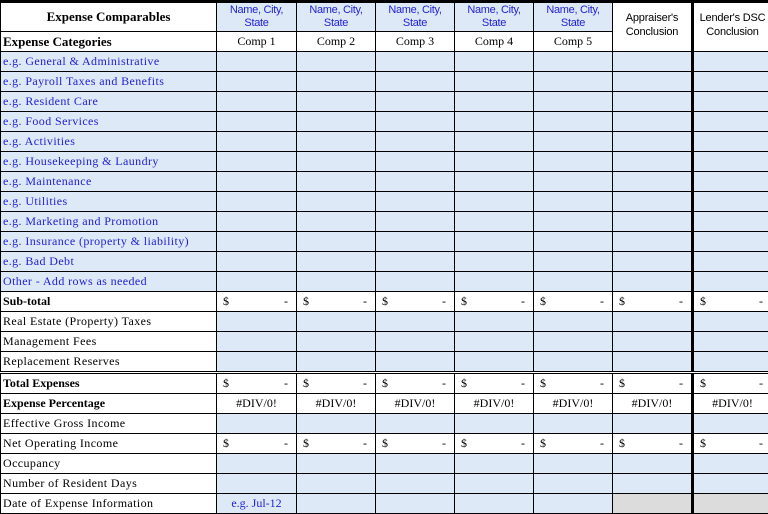 The height and width of the screenshot is (514, 768). What do you see at coordinates (109, 102) in the screenshot?
I see `row-label: e.g. Resident Care` at bounding box center [109, 102].